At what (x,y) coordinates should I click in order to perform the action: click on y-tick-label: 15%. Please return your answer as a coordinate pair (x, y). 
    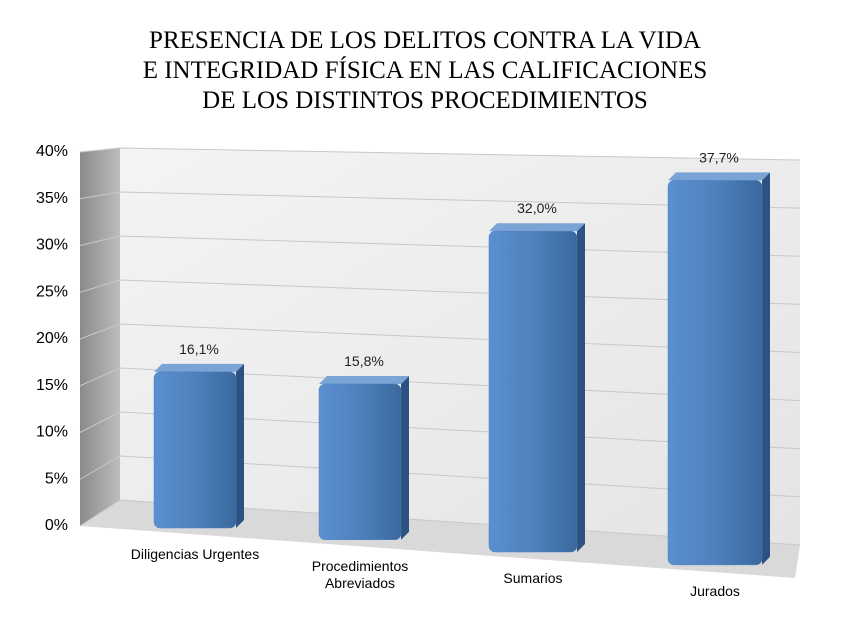
    Looking at the image, I should click on (52, 385).